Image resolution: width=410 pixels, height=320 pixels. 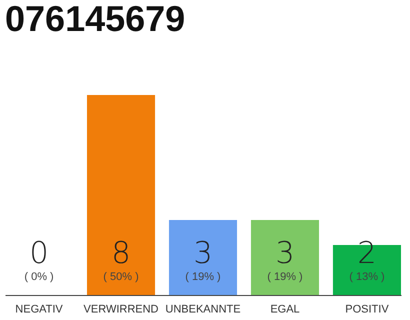 I want to click on data-label: 2, so click(x=367, y=253).